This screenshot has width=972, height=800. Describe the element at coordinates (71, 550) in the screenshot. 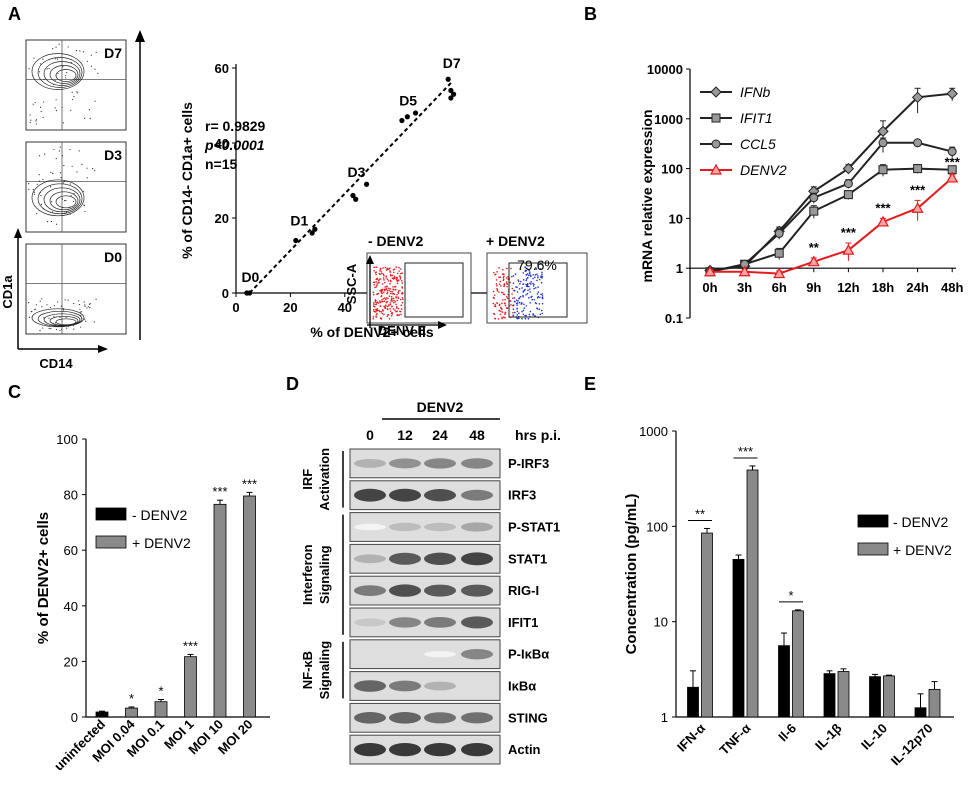

I see `chart-c-y-tick-label: 60` at that location.